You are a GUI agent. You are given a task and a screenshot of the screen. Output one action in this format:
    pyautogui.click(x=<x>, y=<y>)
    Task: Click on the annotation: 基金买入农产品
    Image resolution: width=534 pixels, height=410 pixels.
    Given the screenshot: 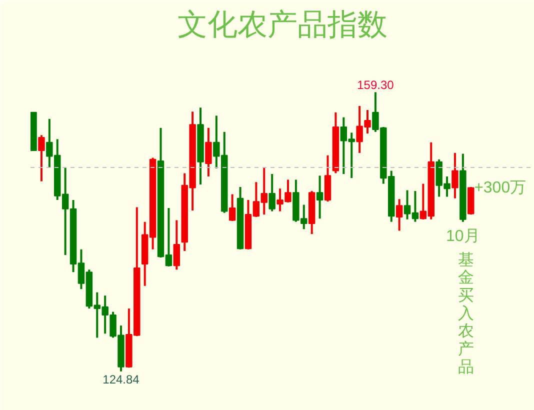 What is the action you would take?
    pyautogui.click(x=466, y=313)
    